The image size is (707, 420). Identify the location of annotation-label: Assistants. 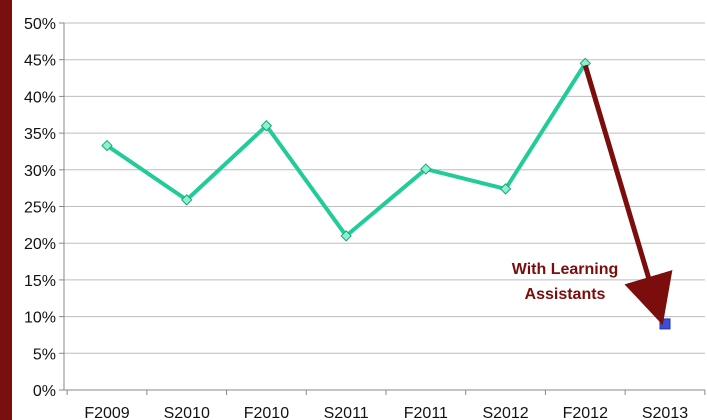
(565, 294).